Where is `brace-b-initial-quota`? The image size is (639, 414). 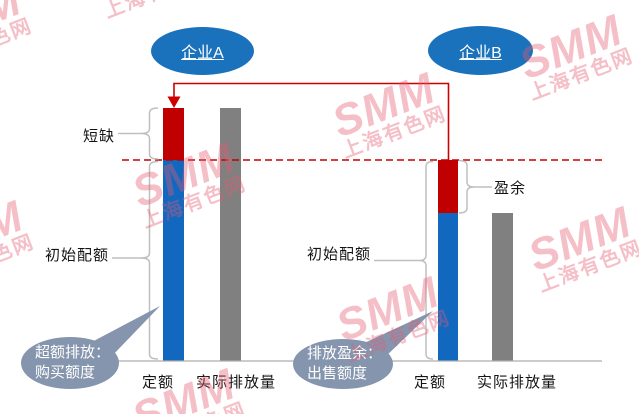
brace-b-initial-quota is located at coordinates (426, 260).